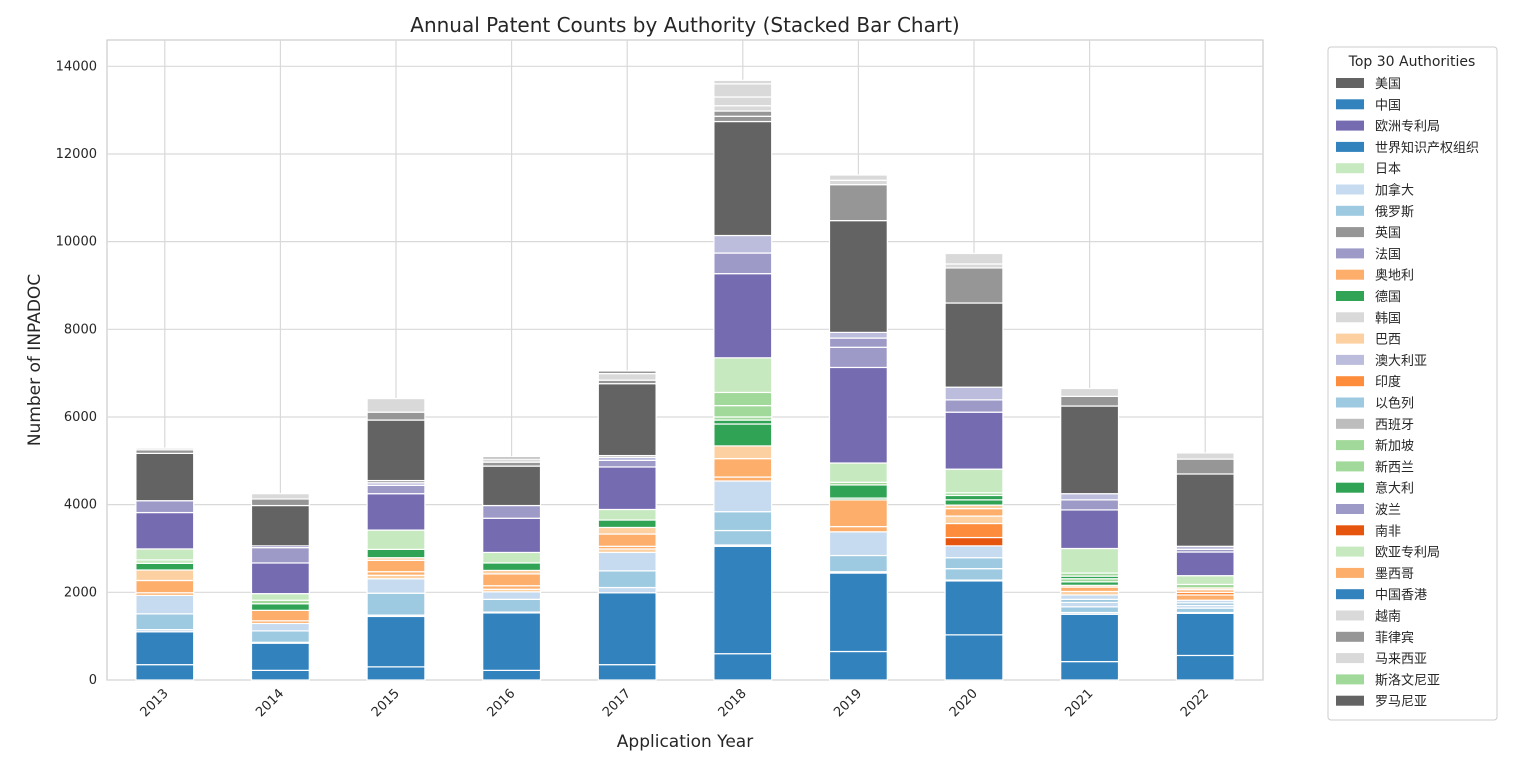 This screenshot has height=765, width=1536. I want to click on bar-stack-2021, so click(1090, 534).